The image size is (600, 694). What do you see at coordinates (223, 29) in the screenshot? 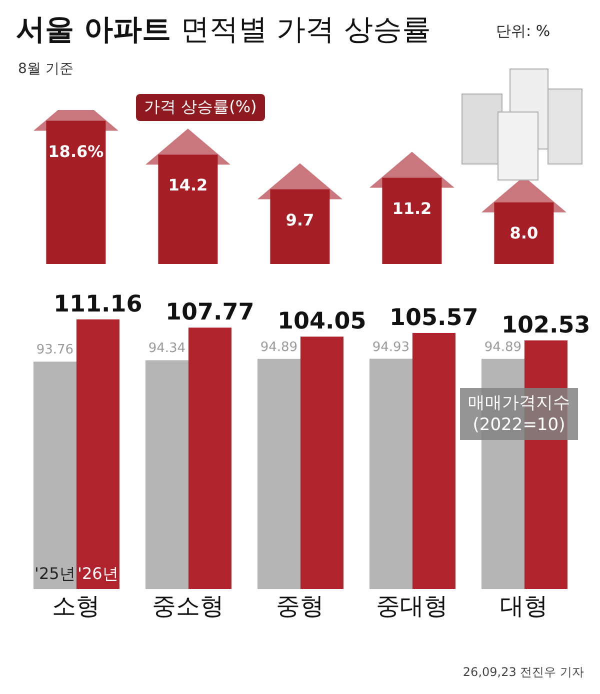
I see `chart-title: 서울 아파트 면적별 가격 상승률` at bounding box center [223, 29].